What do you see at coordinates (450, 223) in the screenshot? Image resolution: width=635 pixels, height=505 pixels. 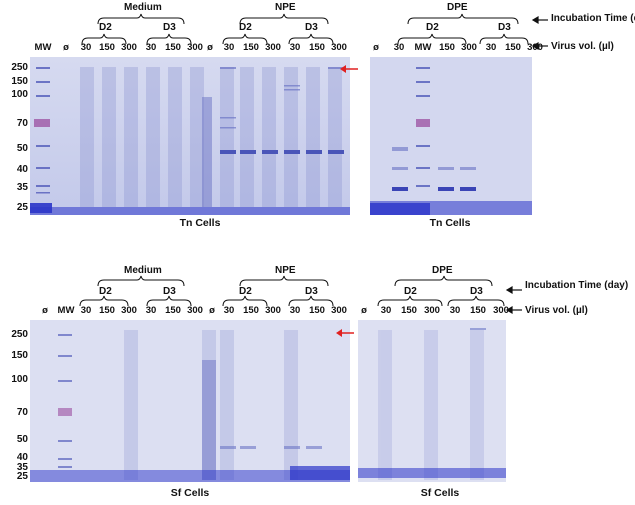 I see `caption-tn-cells-right: Tn Cells` at bounding box center [450, 223].